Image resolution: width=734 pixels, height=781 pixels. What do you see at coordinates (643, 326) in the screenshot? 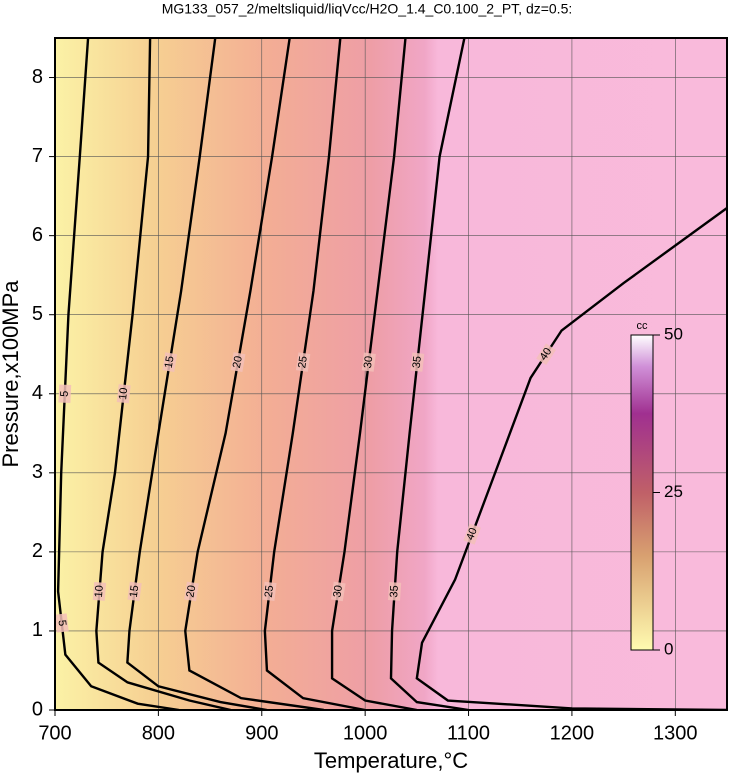
I see `colorbar-label: cc` at bounding box center [643, 326].